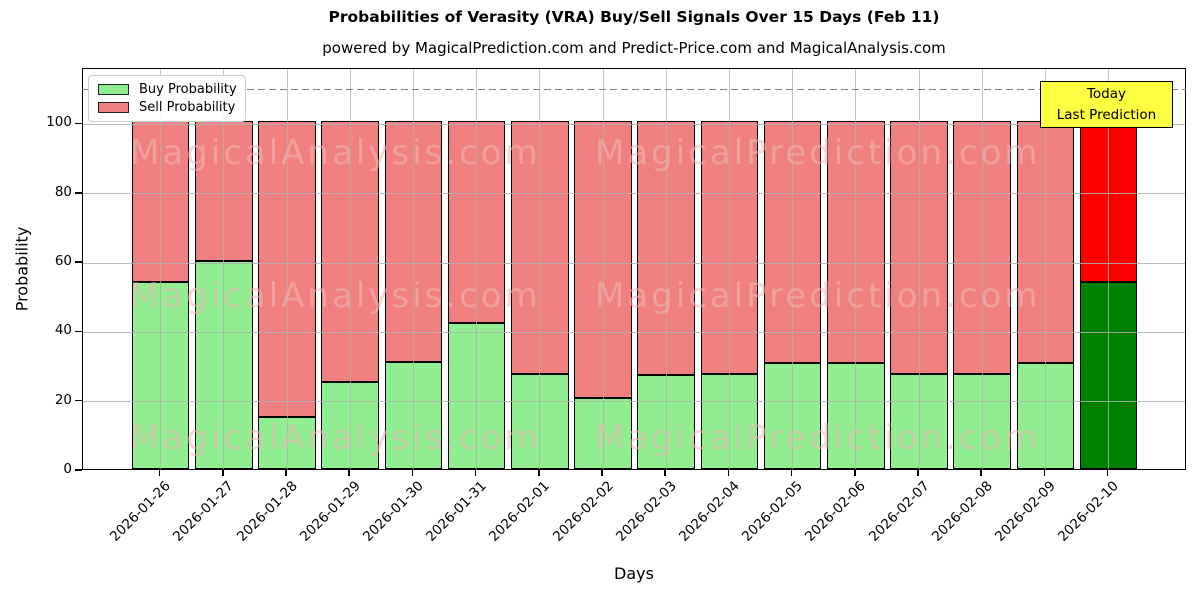 The height and width of the screenshot is (600, 1200). I want to click on today-annotation-box: Today Last Prediction, so click(1106, 104).